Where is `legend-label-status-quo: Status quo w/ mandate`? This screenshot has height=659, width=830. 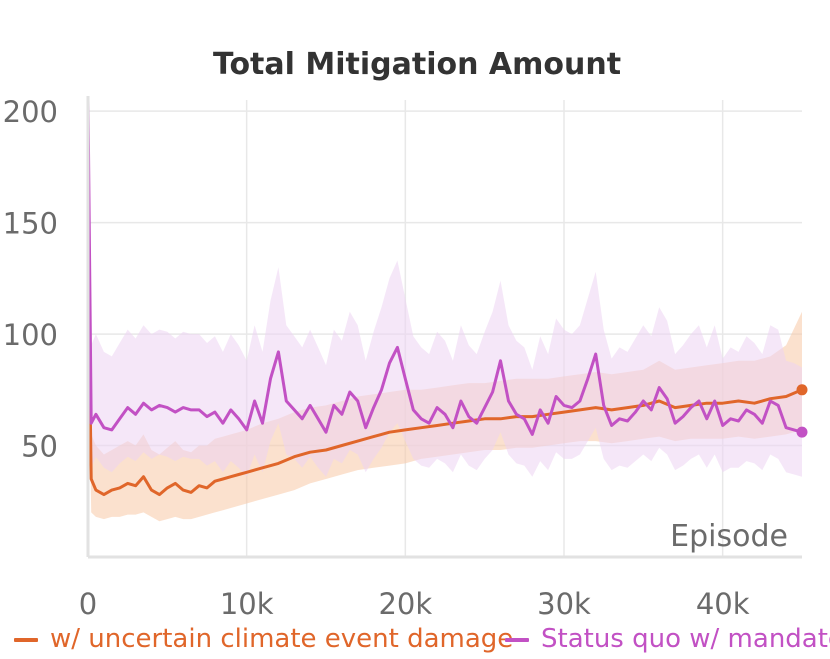
legend-label-status-quo: Status quo w/ mandate is located at coordinates (685, 639).